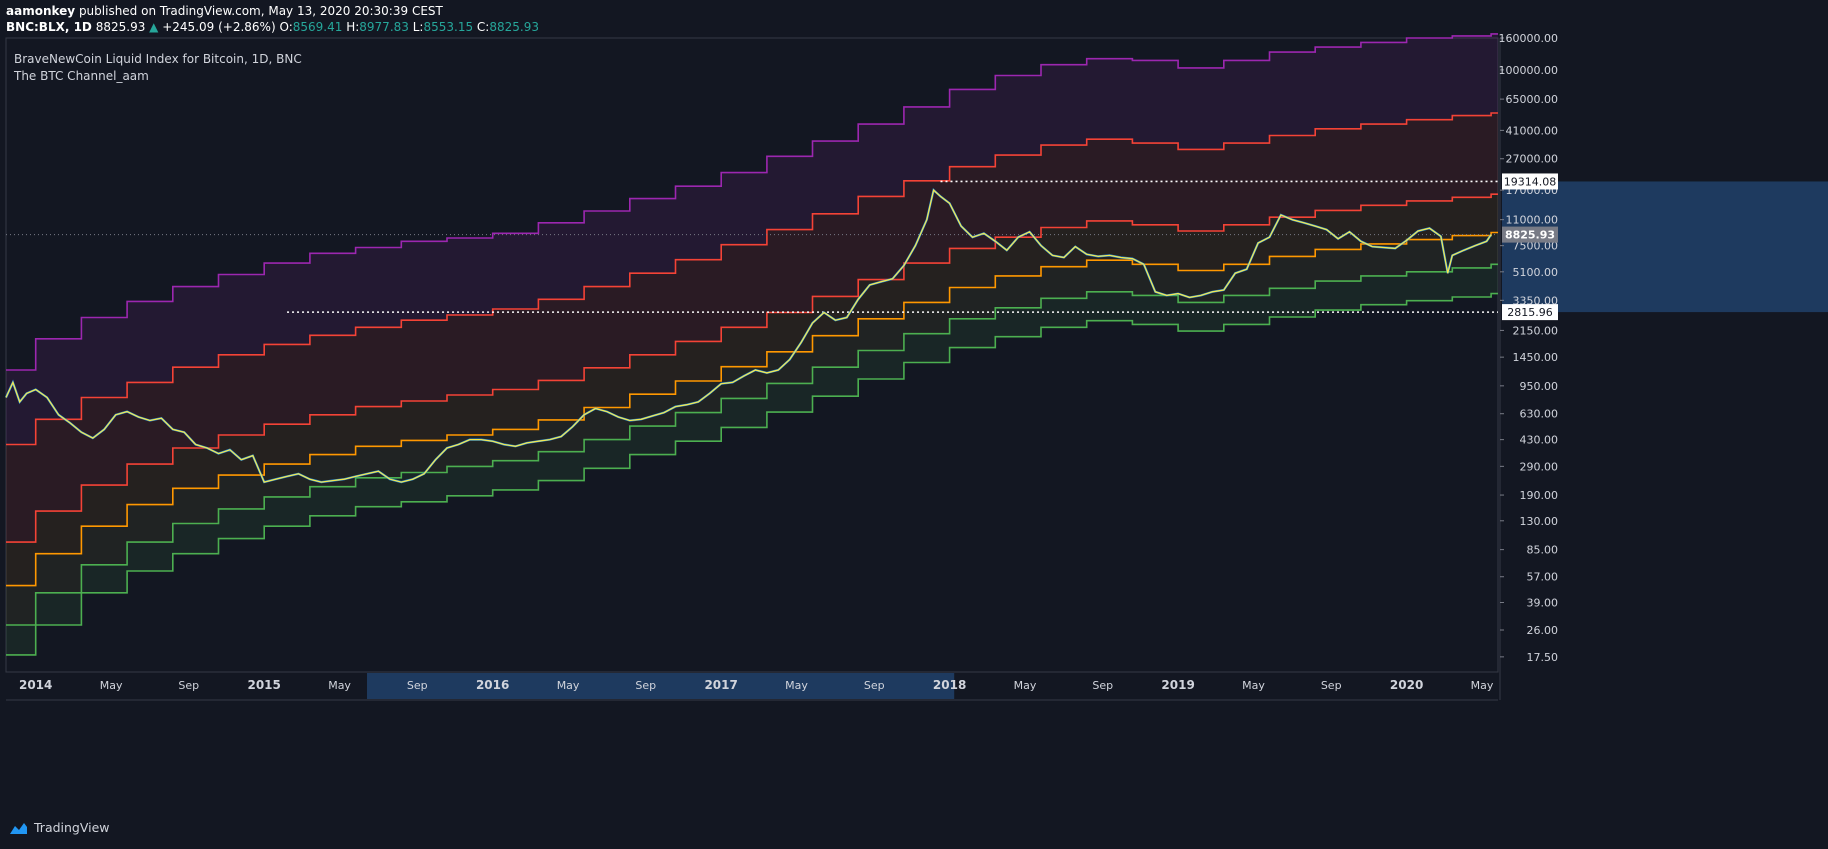 This screenshot has height=849, width=1828. Describe the element at coordinates (18, 828) in the screenshot. I see `tradingview-cloud-icon` at that location.